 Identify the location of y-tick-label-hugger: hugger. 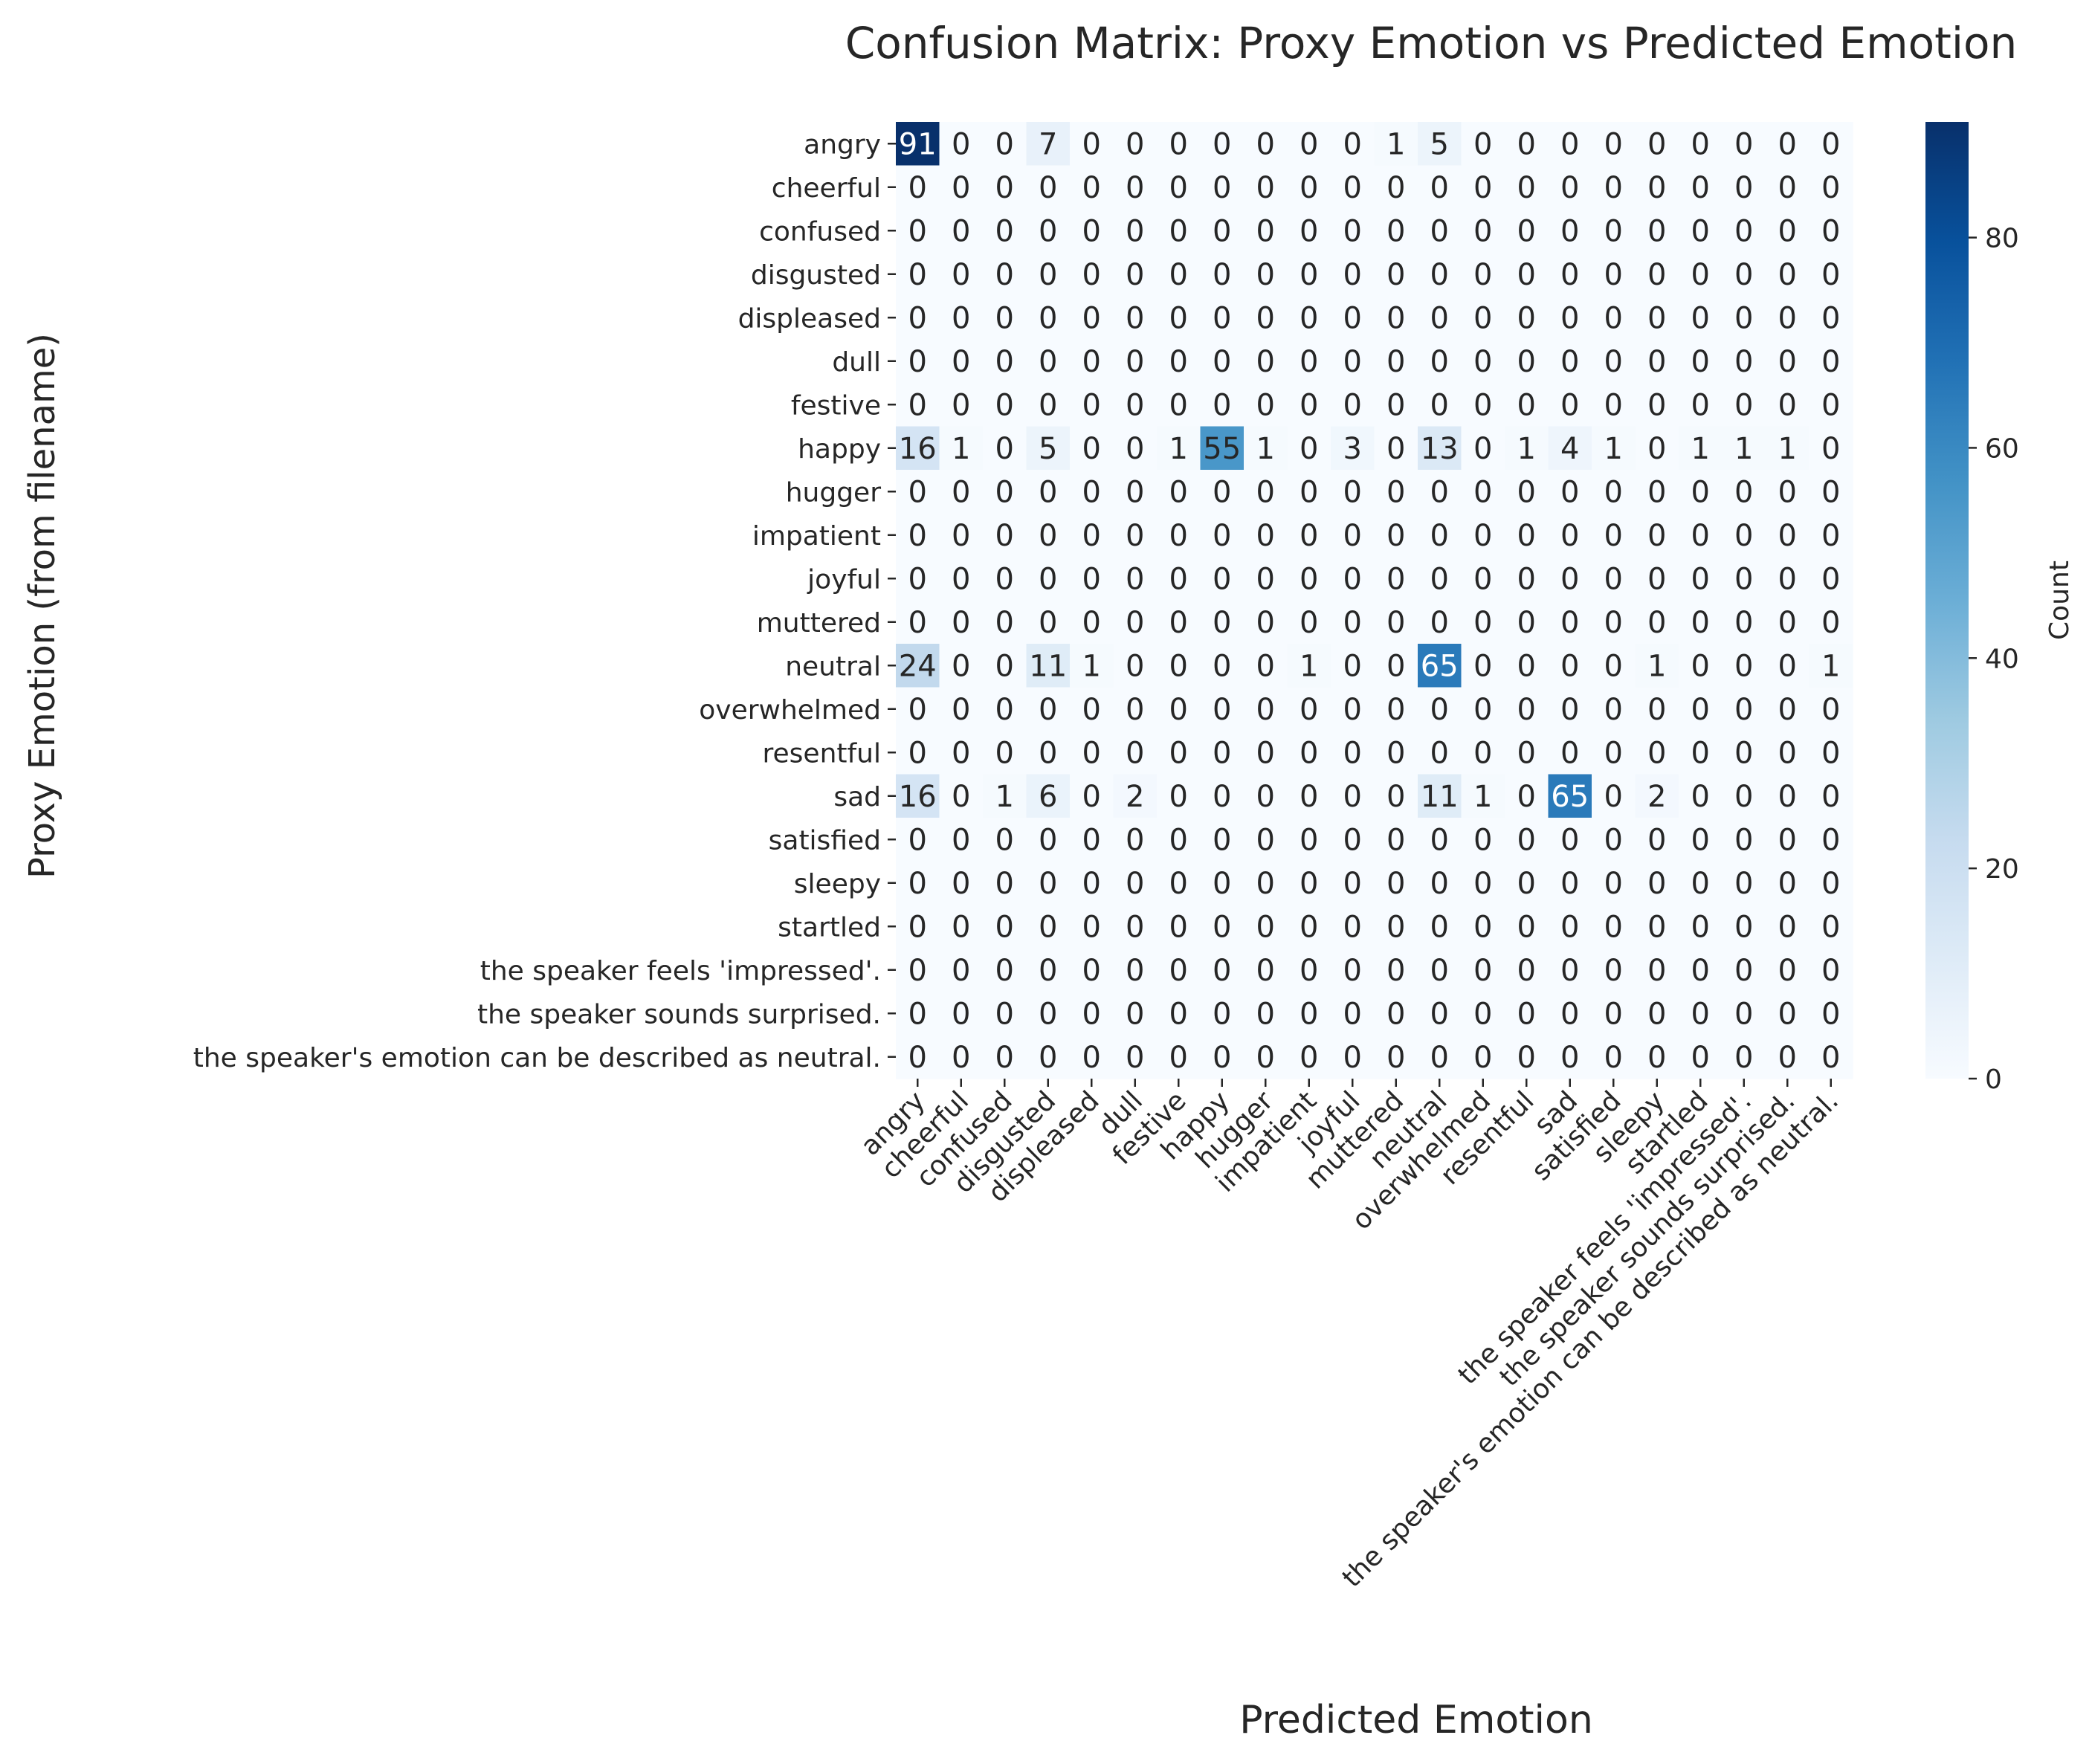
(833, 493).